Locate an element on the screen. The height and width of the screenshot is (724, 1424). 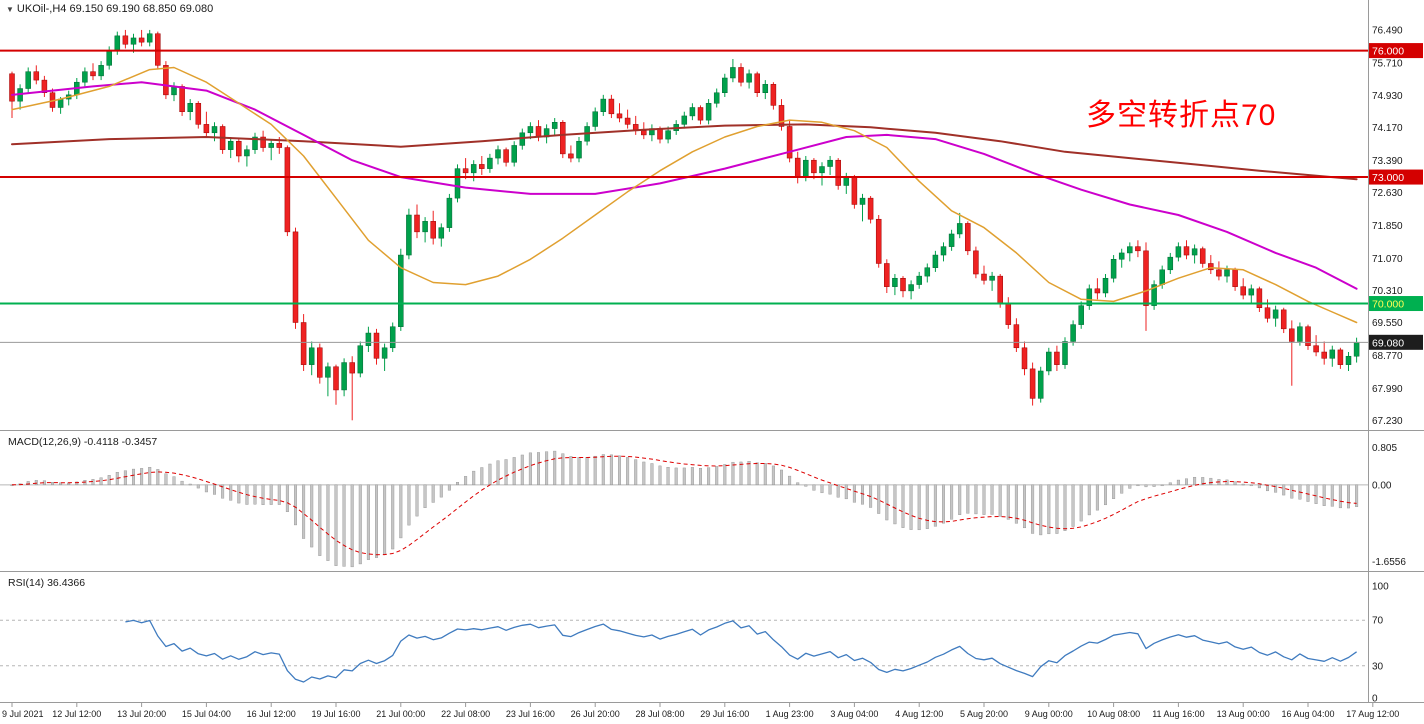
svg-text: 71.070 is located at coordinates (1387, 259).